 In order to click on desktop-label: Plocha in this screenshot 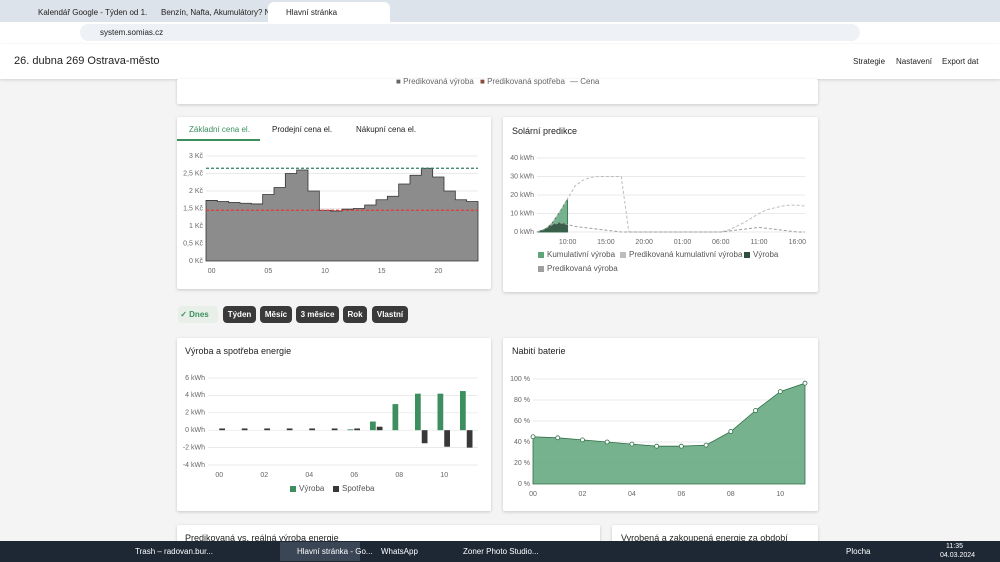, I will do `click(858, 551)`.